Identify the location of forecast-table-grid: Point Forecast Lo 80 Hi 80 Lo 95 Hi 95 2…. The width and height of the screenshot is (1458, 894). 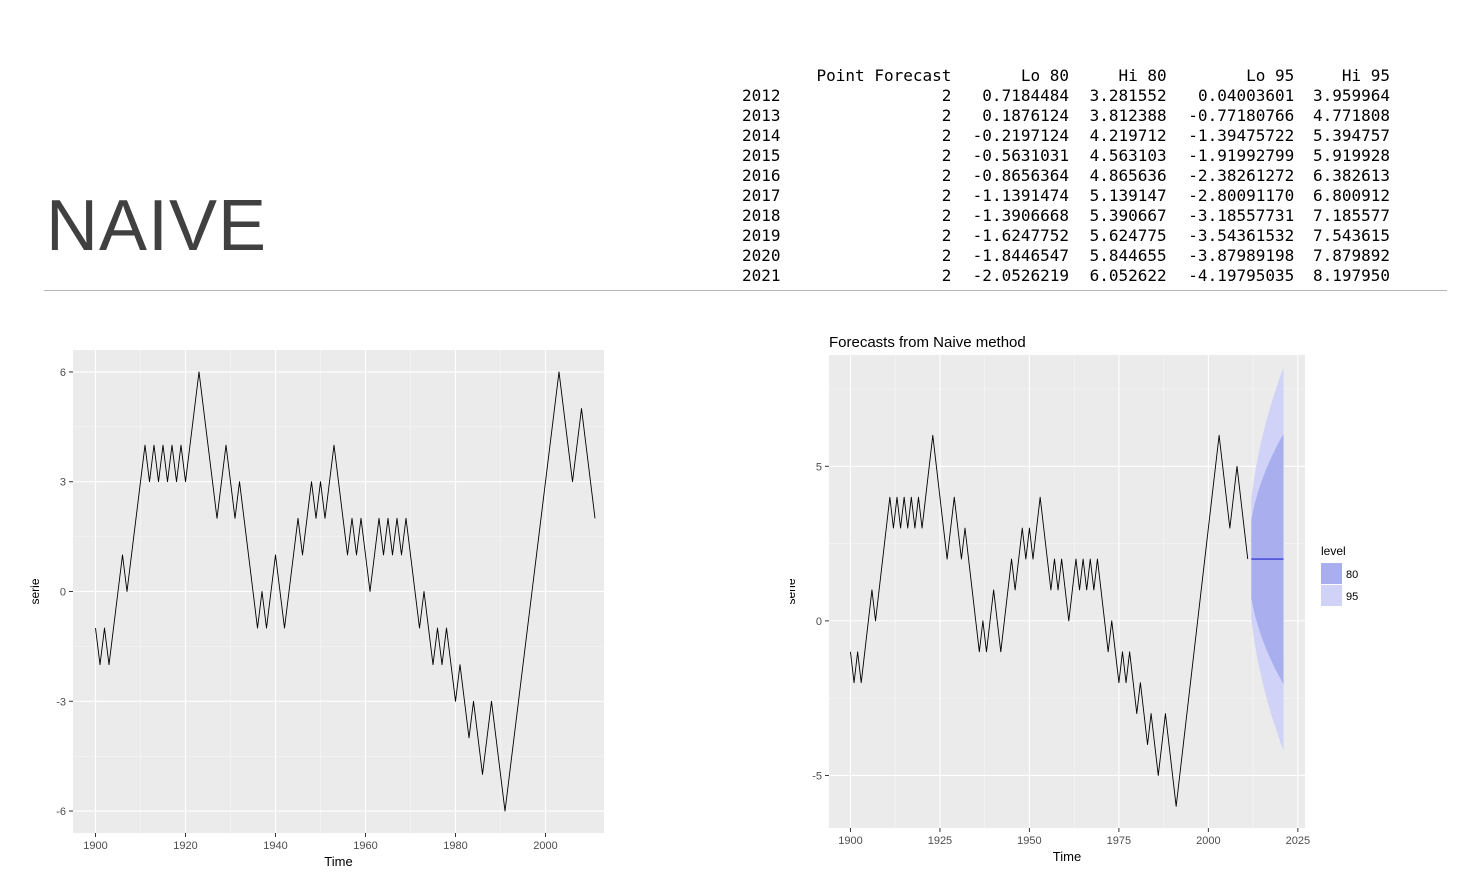
(1064, 176).